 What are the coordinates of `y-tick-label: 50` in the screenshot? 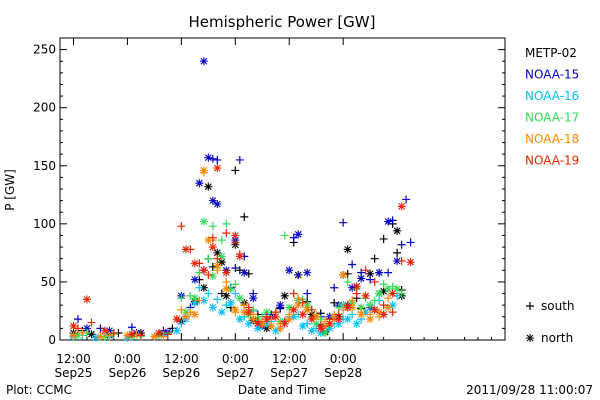 It's located at (48, 282).